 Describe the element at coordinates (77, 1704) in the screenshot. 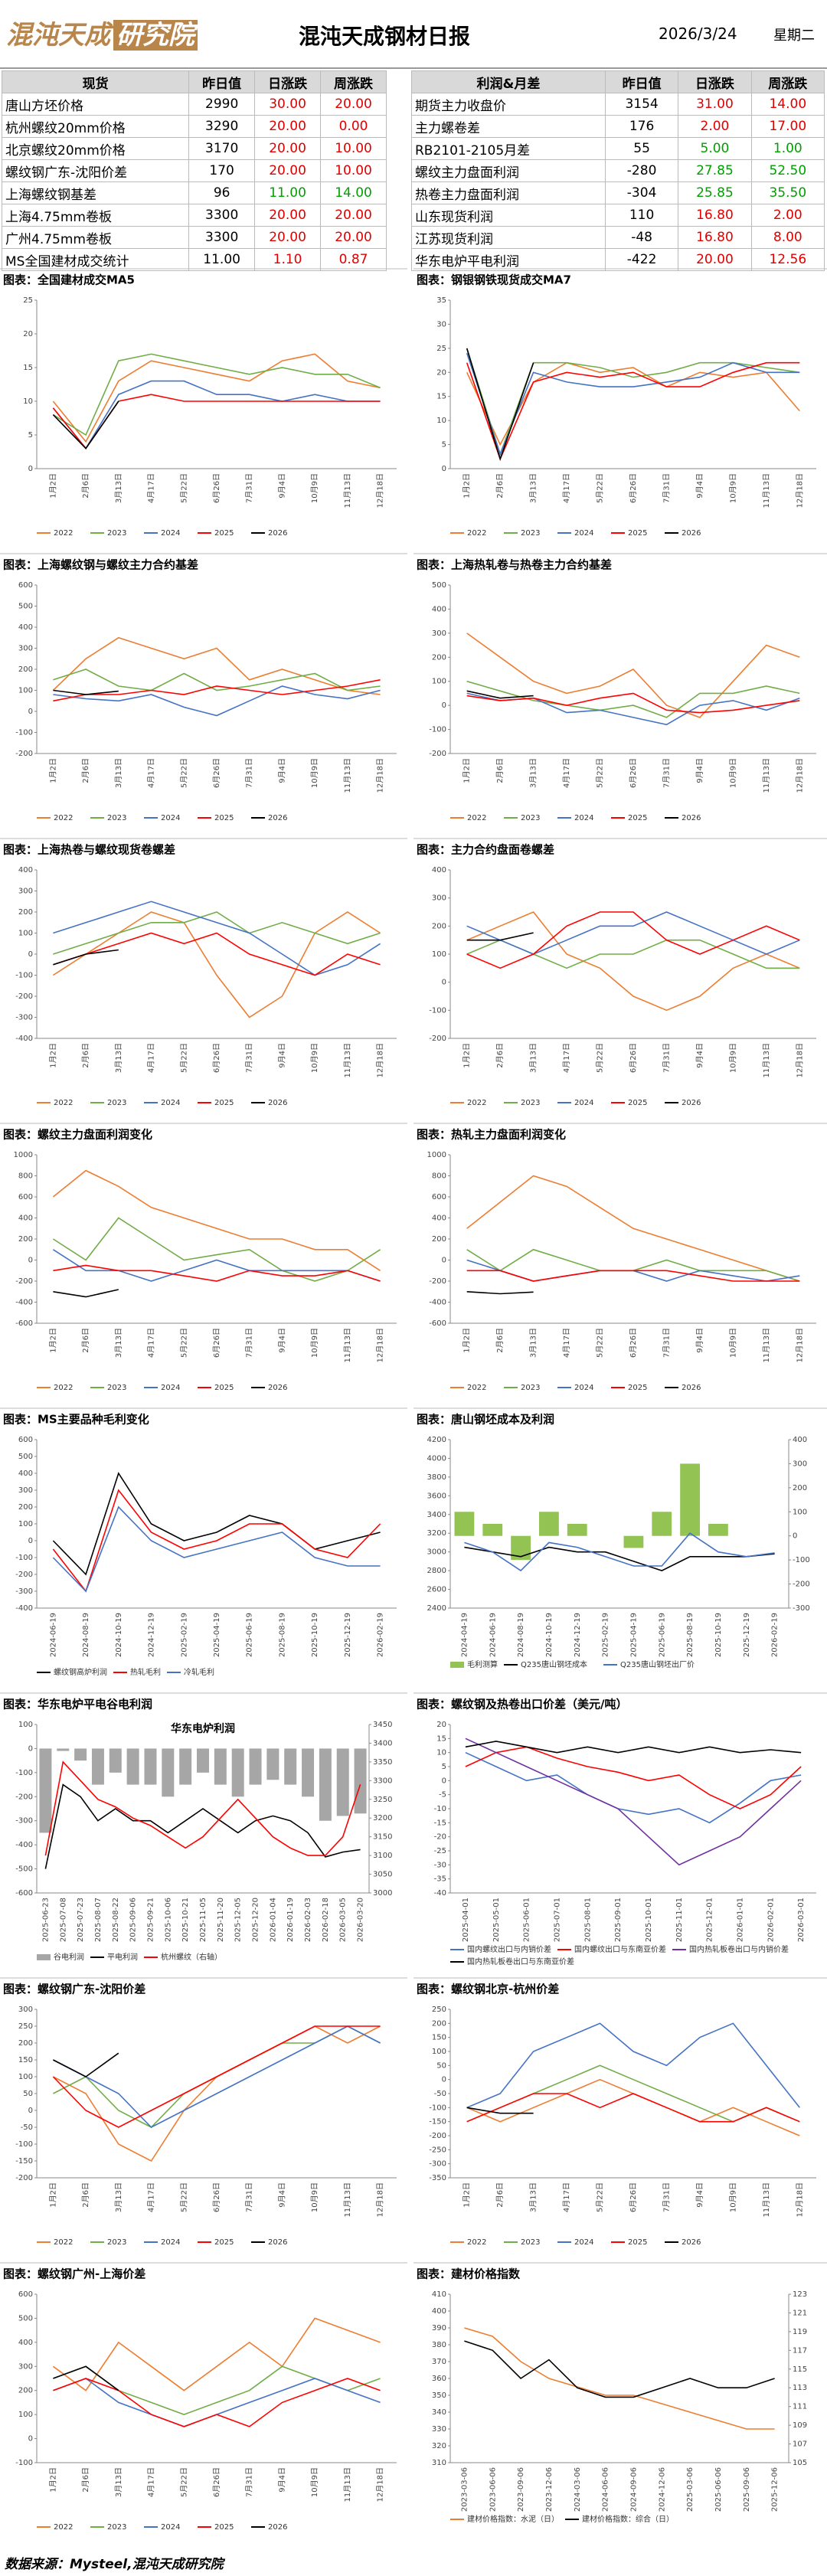

I see `panel-title: 图表：华东电炉平电谷电利润` at that location.